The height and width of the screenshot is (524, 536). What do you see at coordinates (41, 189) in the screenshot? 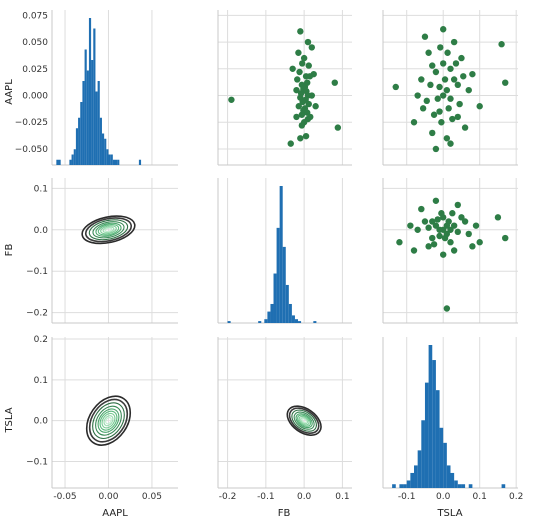
I see `y-tick-label: 0.1` at bounding box center [41, 189].